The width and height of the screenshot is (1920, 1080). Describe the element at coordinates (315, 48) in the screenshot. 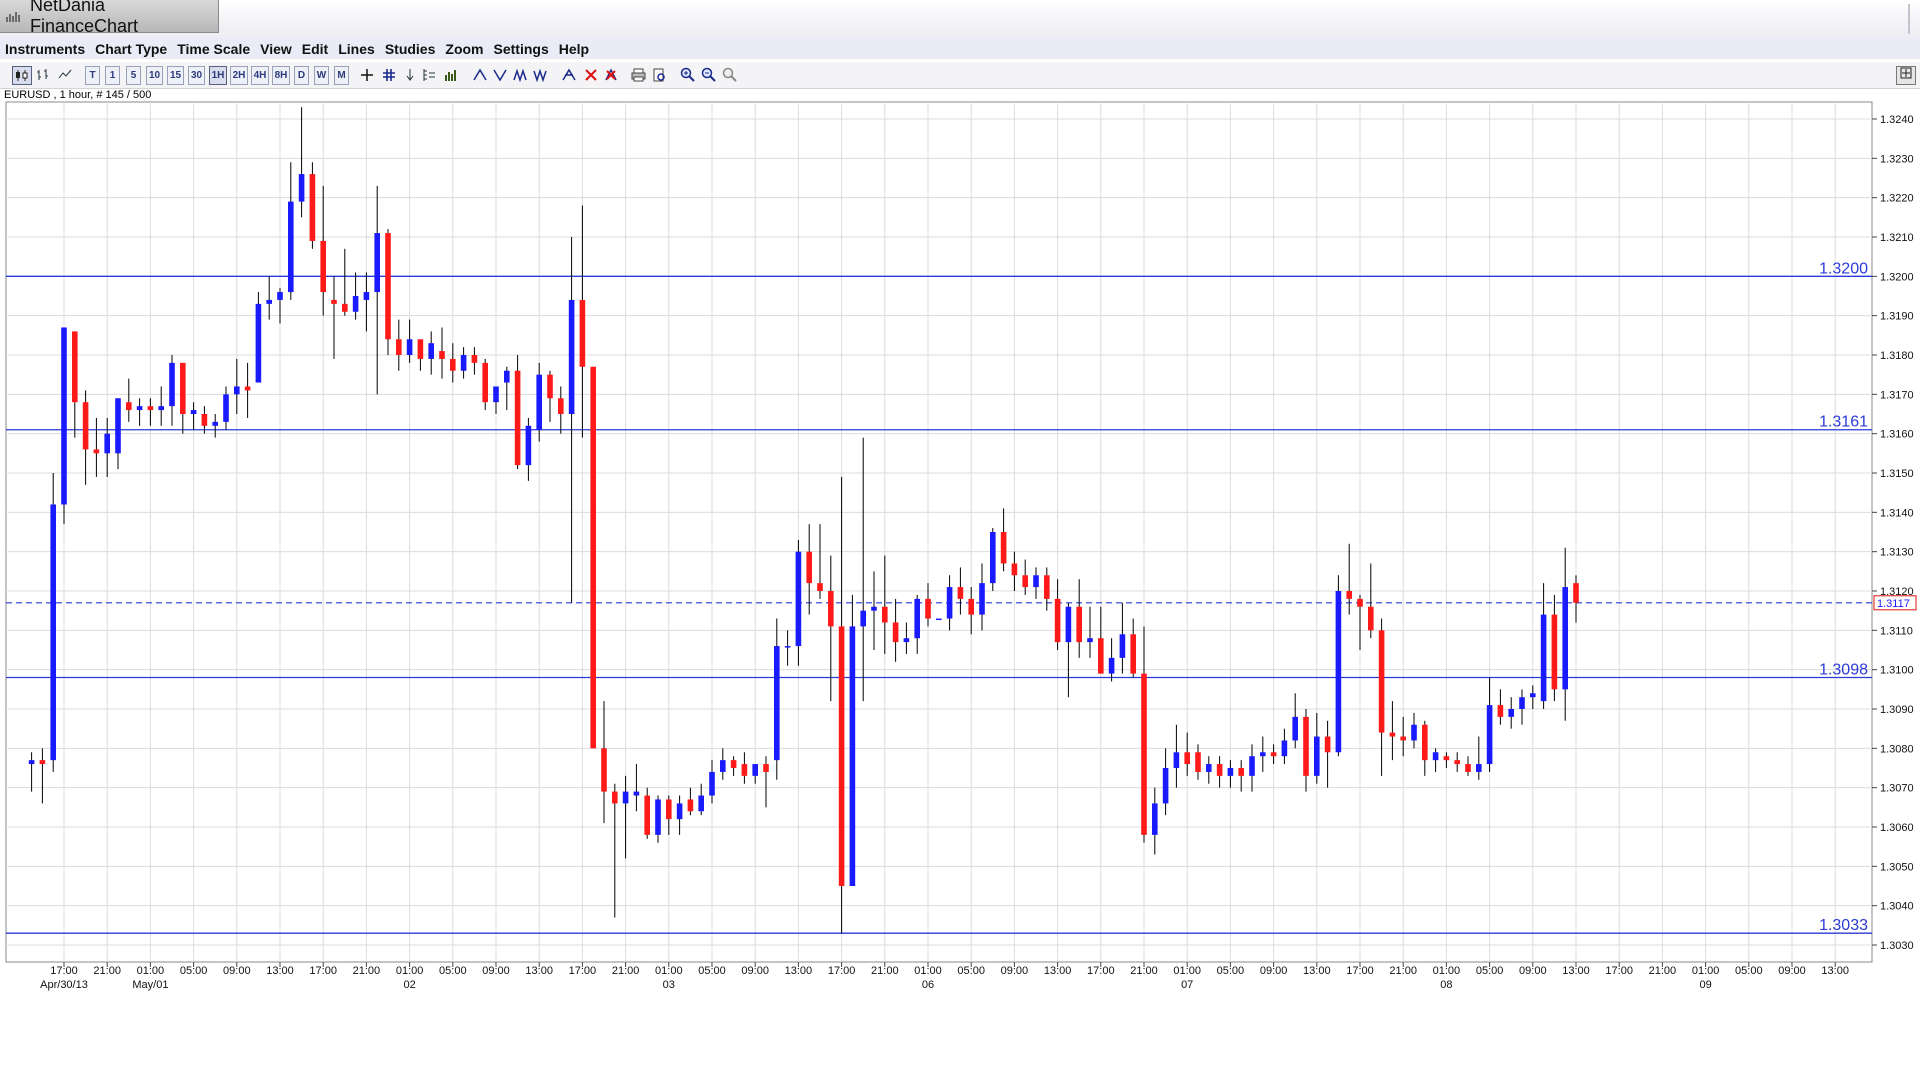

I see `menu-edit: Edit` at that location.